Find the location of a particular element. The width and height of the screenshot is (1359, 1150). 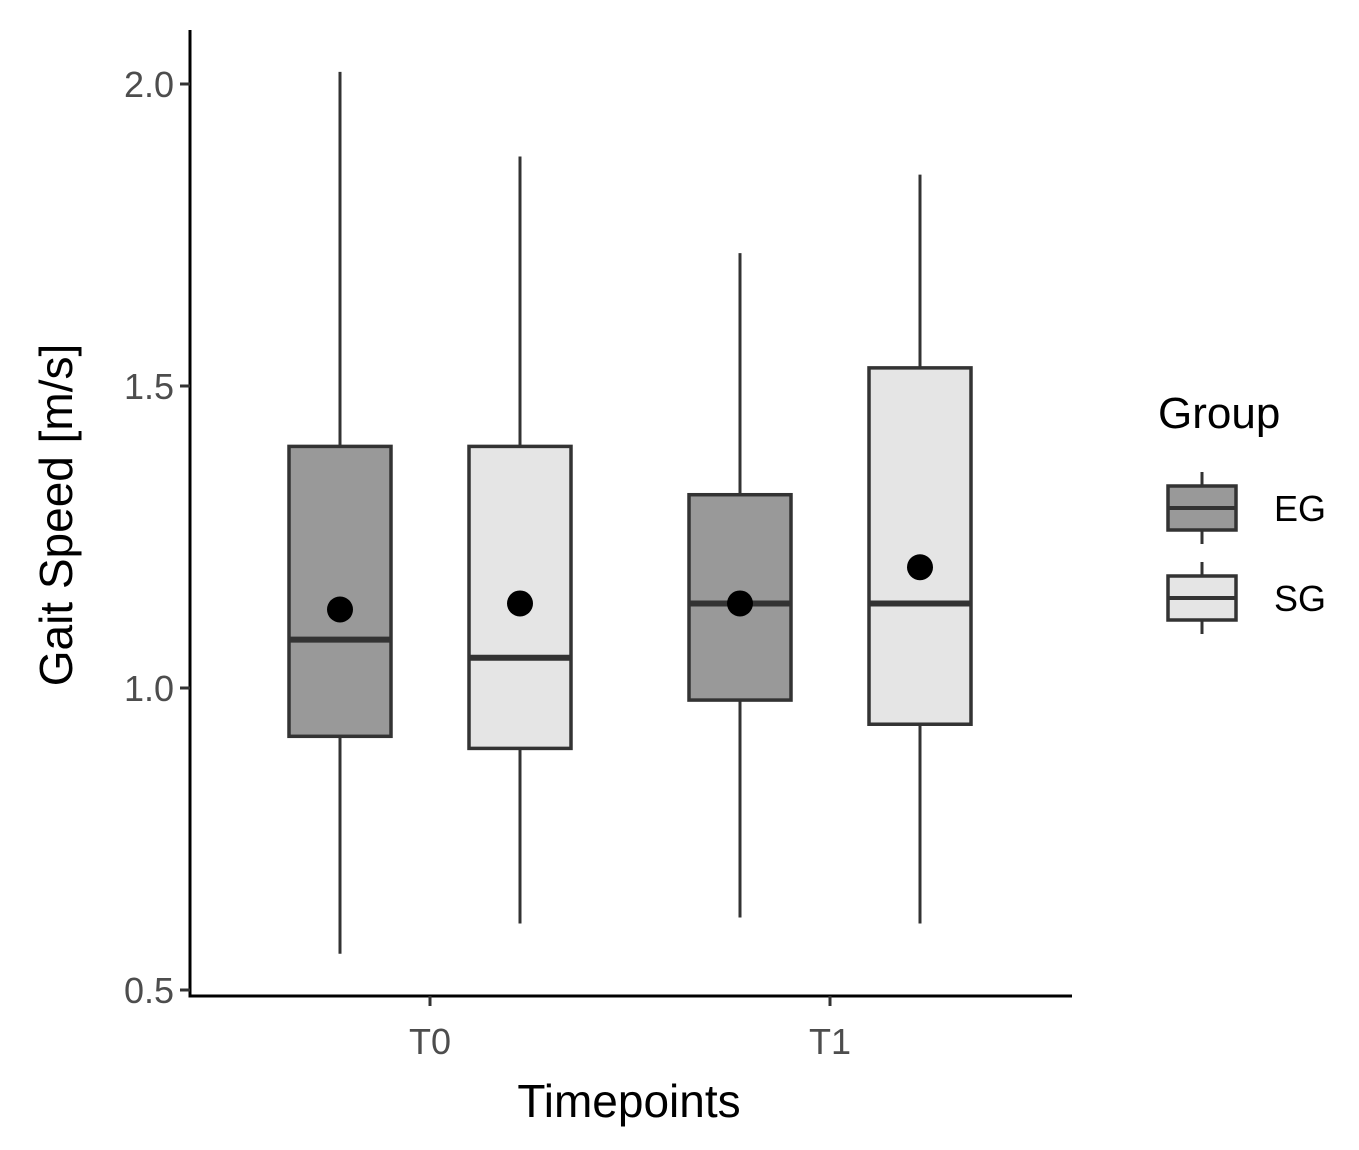

y-axis-title: Gait Speed [m/s] is located at coordinates (56, 515).